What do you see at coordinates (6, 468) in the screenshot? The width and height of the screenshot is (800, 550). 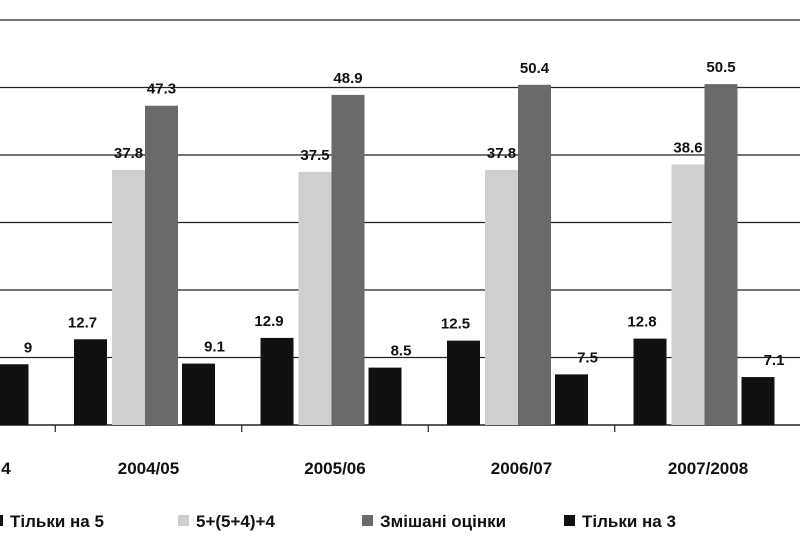 I see `category-label: 4` at bounding box center [6, 468].